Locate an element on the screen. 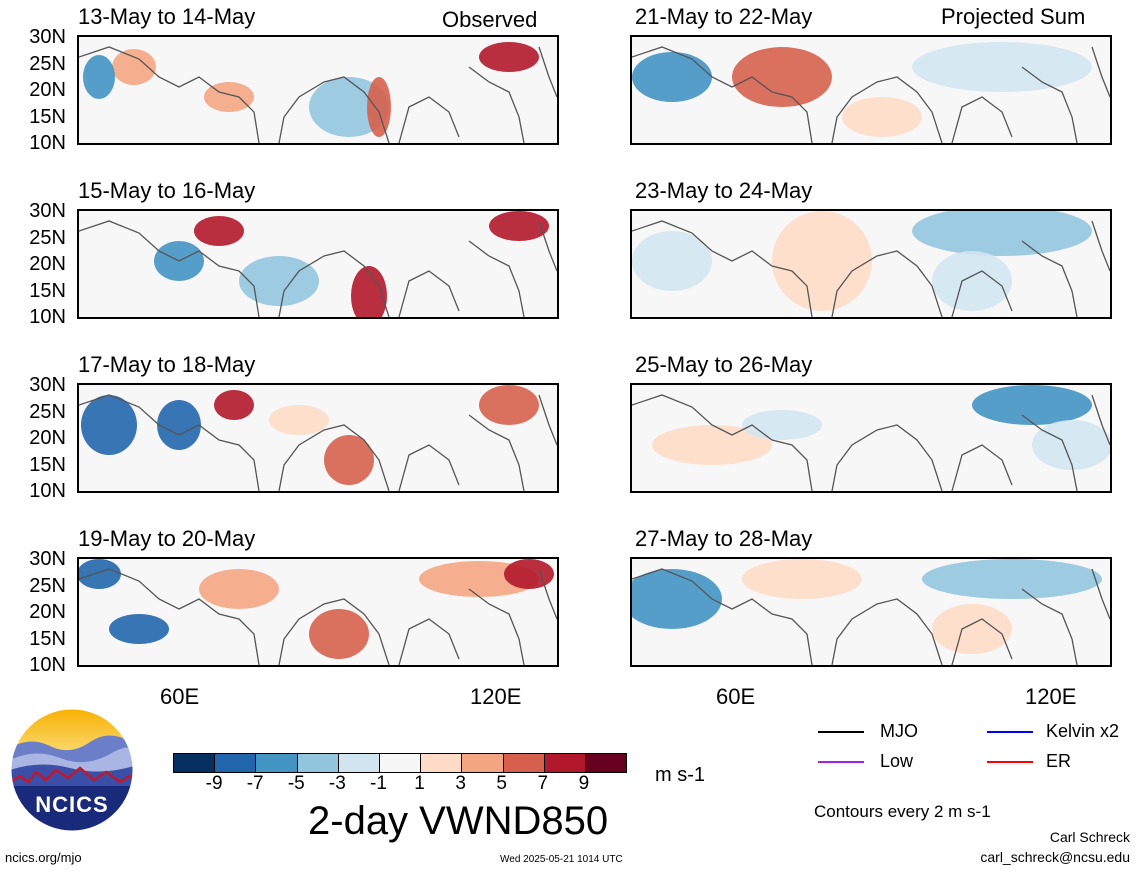  panel-title-left-3: 17-May to 18-May is located at coordinates (167, 364).